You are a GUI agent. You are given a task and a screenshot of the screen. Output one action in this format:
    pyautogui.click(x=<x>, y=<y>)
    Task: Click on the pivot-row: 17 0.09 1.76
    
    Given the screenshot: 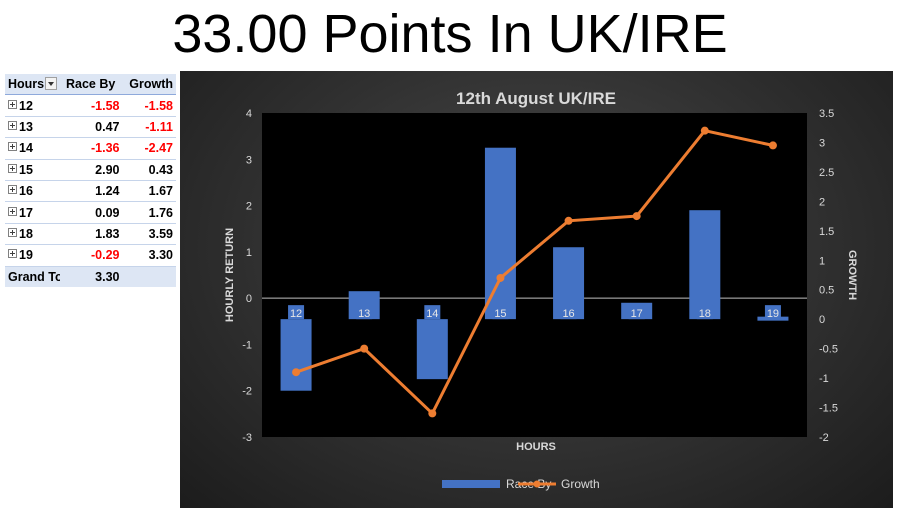 What is the action you would take?
    pyautogui.click(x=90, y=212)
    